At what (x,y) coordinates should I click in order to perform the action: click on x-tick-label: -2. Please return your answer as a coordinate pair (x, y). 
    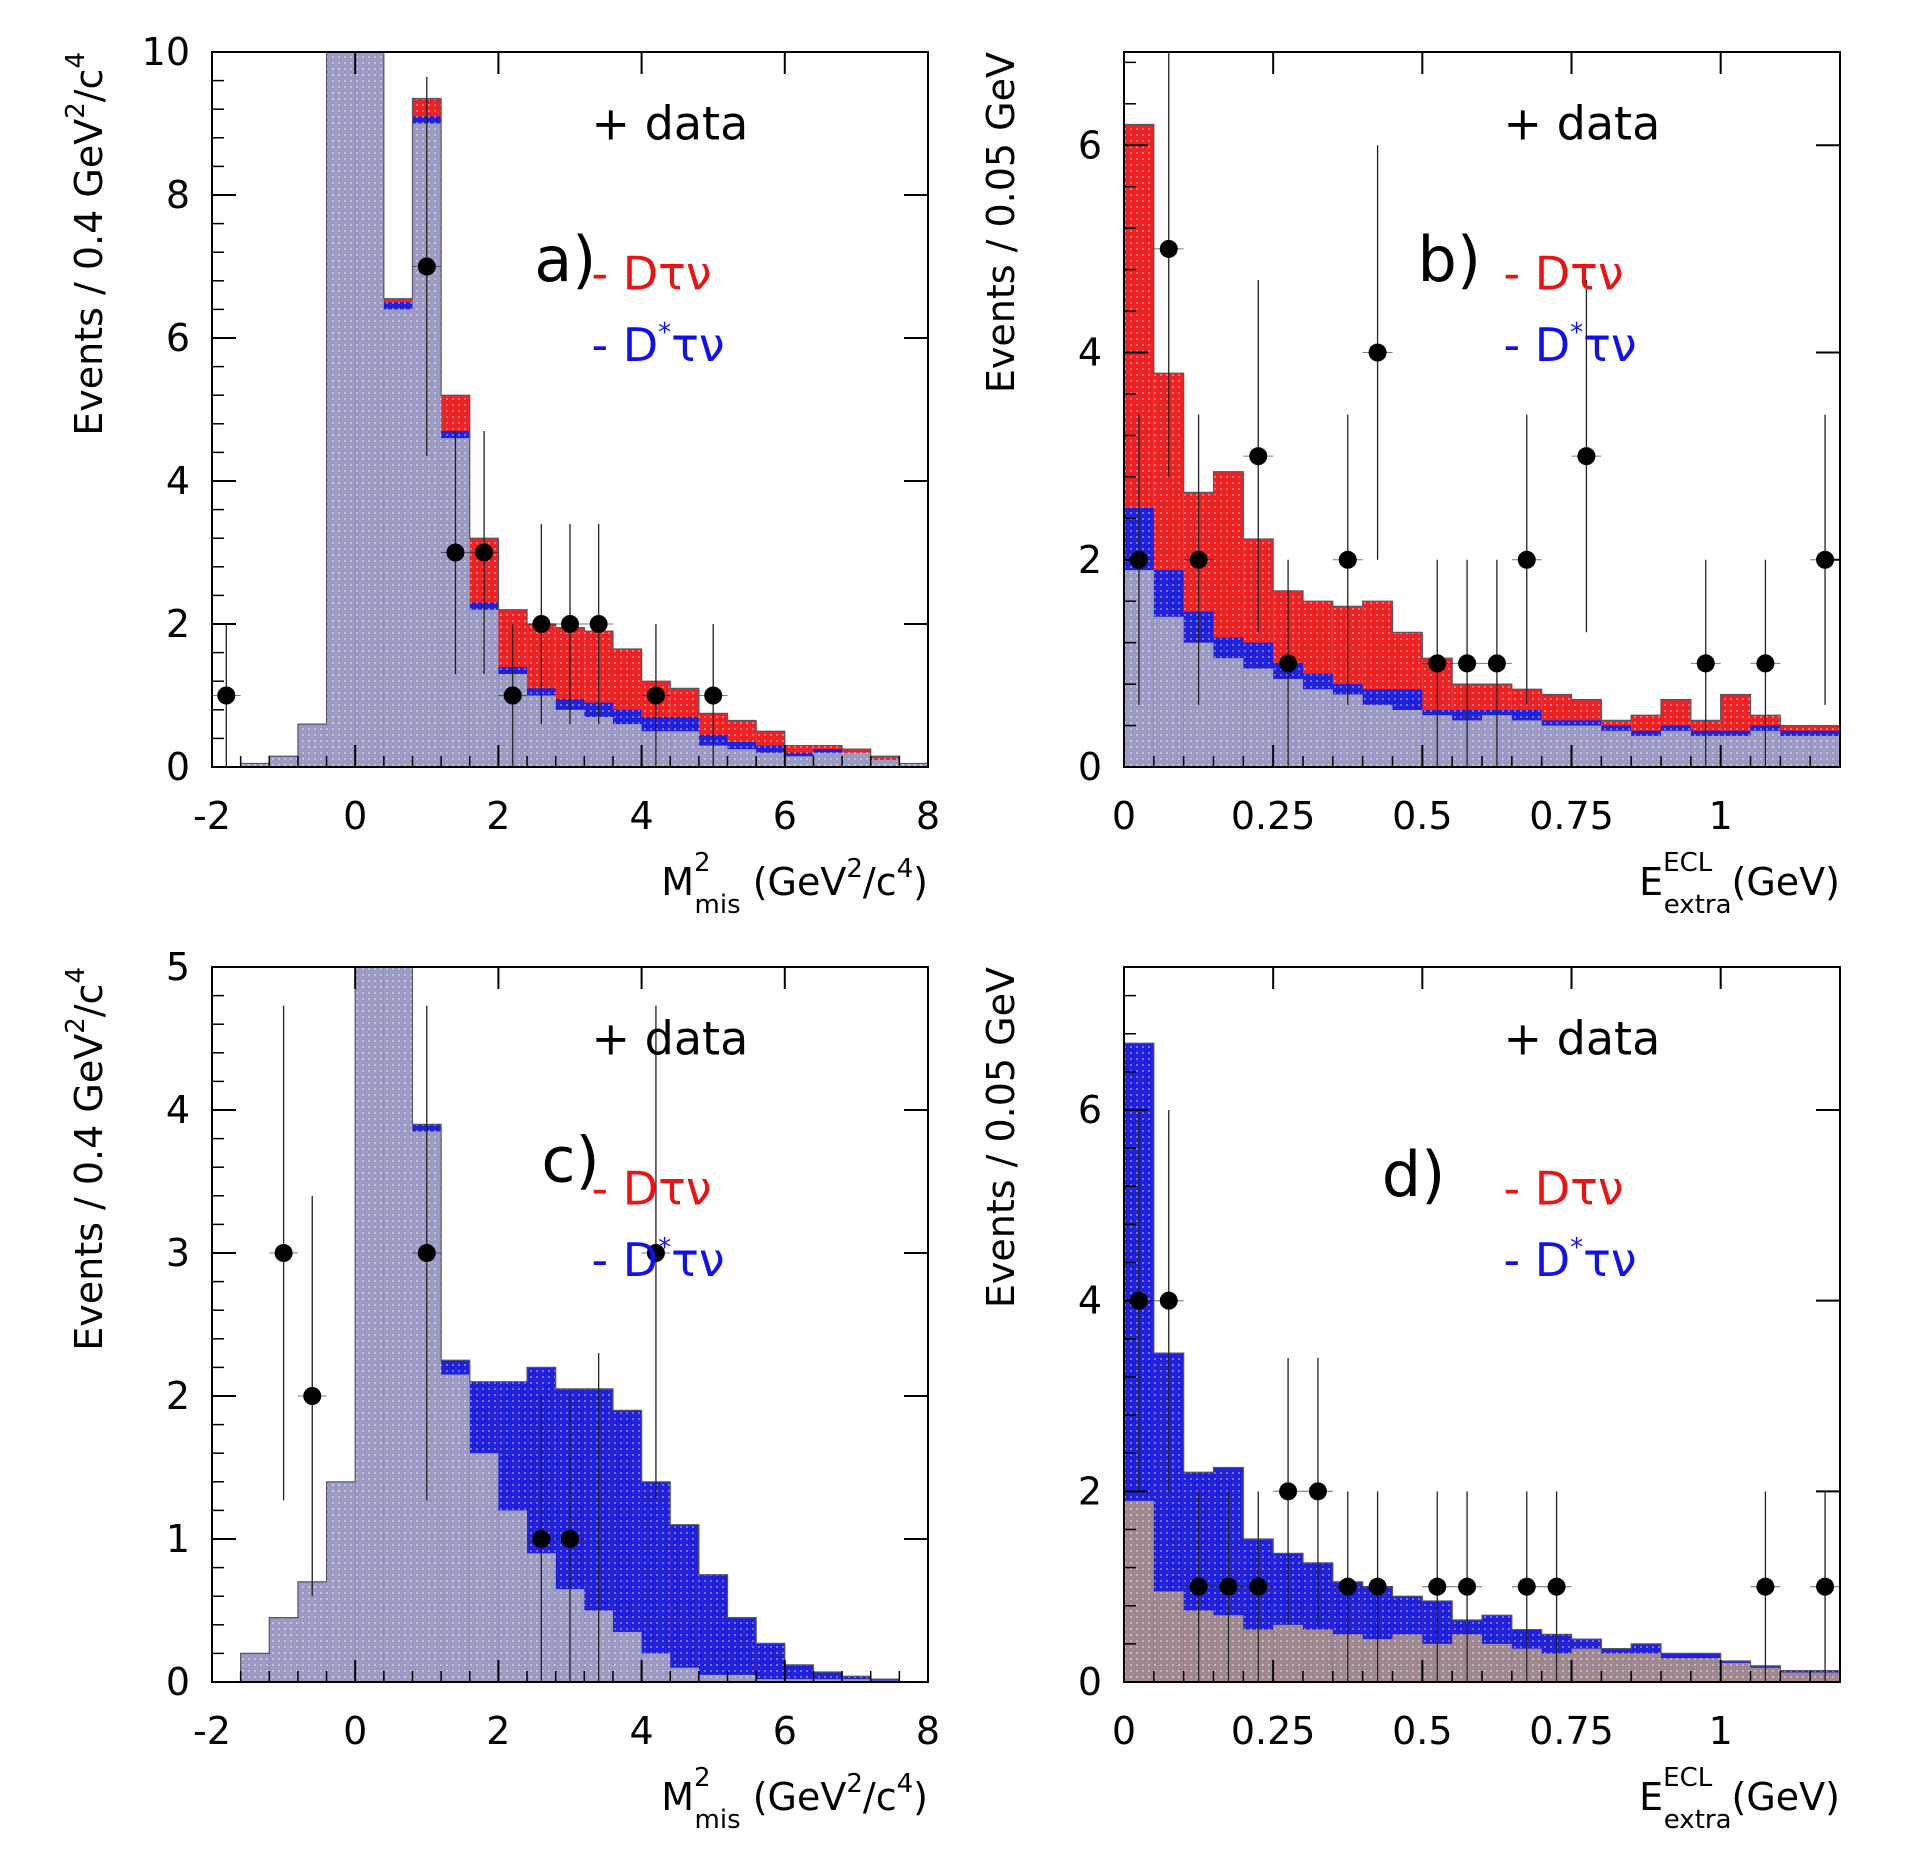
    Looking at the image, I should click on (212, 816).